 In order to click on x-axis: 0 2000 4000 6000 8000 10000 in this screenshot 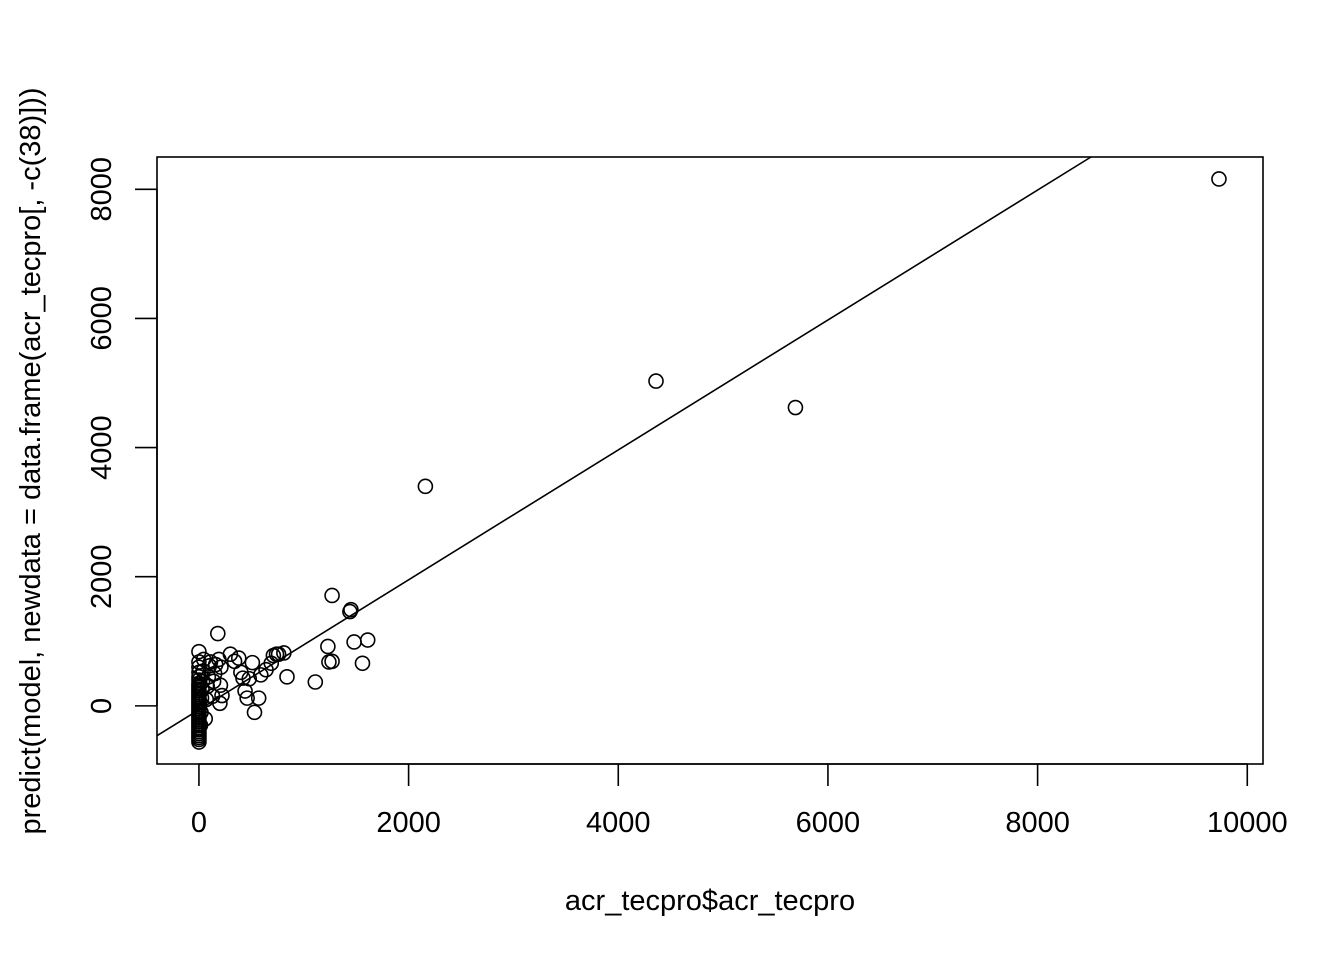, I will do `click(739, 801)`.